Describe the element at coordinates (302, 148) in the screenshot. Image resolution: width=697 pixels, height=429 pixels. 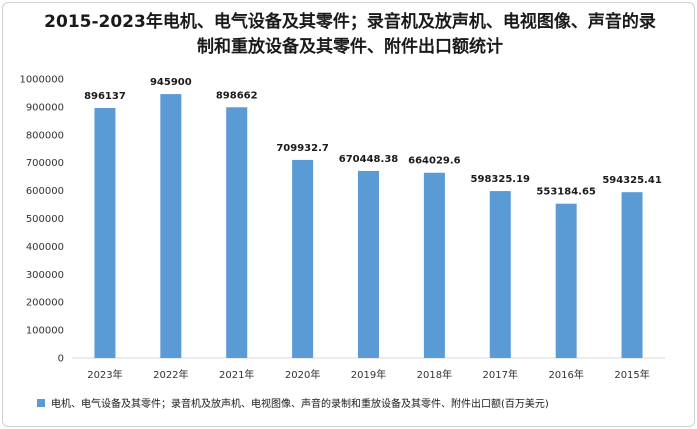
I see `data-label: 709932.7` at that location.